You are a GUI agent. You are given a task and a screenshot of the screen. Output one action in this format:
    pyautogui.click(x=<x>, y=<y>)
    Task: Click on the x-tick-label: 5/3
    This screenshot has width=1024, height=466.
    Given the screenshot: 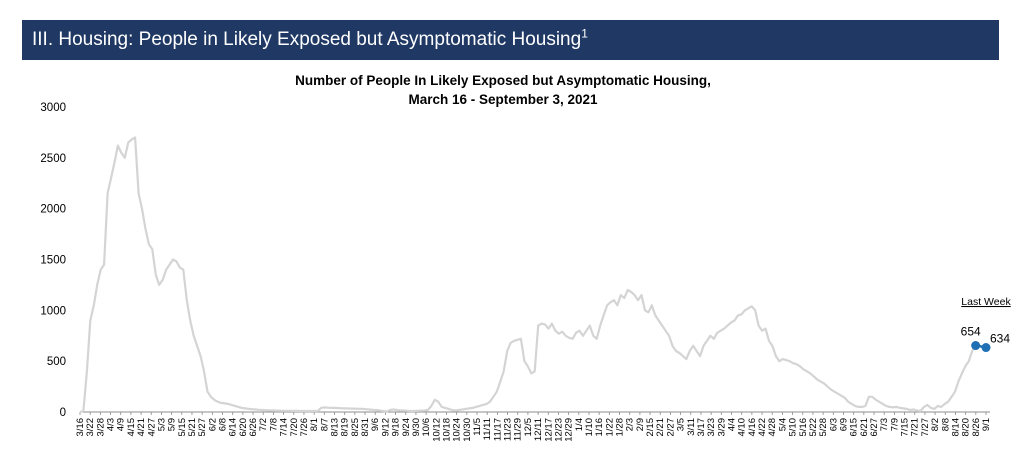 What is the action you would take?
    pyautogui.click(x=161, y=424)
    